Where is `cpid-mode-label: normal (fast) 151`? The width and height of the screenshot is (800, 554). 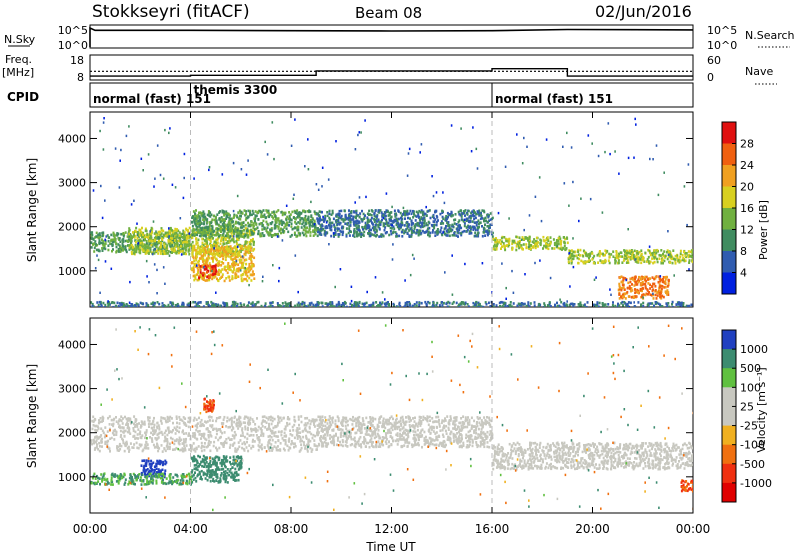
cpid-mode-label: normal (fast) 151 is located at coordinates (554, 99).